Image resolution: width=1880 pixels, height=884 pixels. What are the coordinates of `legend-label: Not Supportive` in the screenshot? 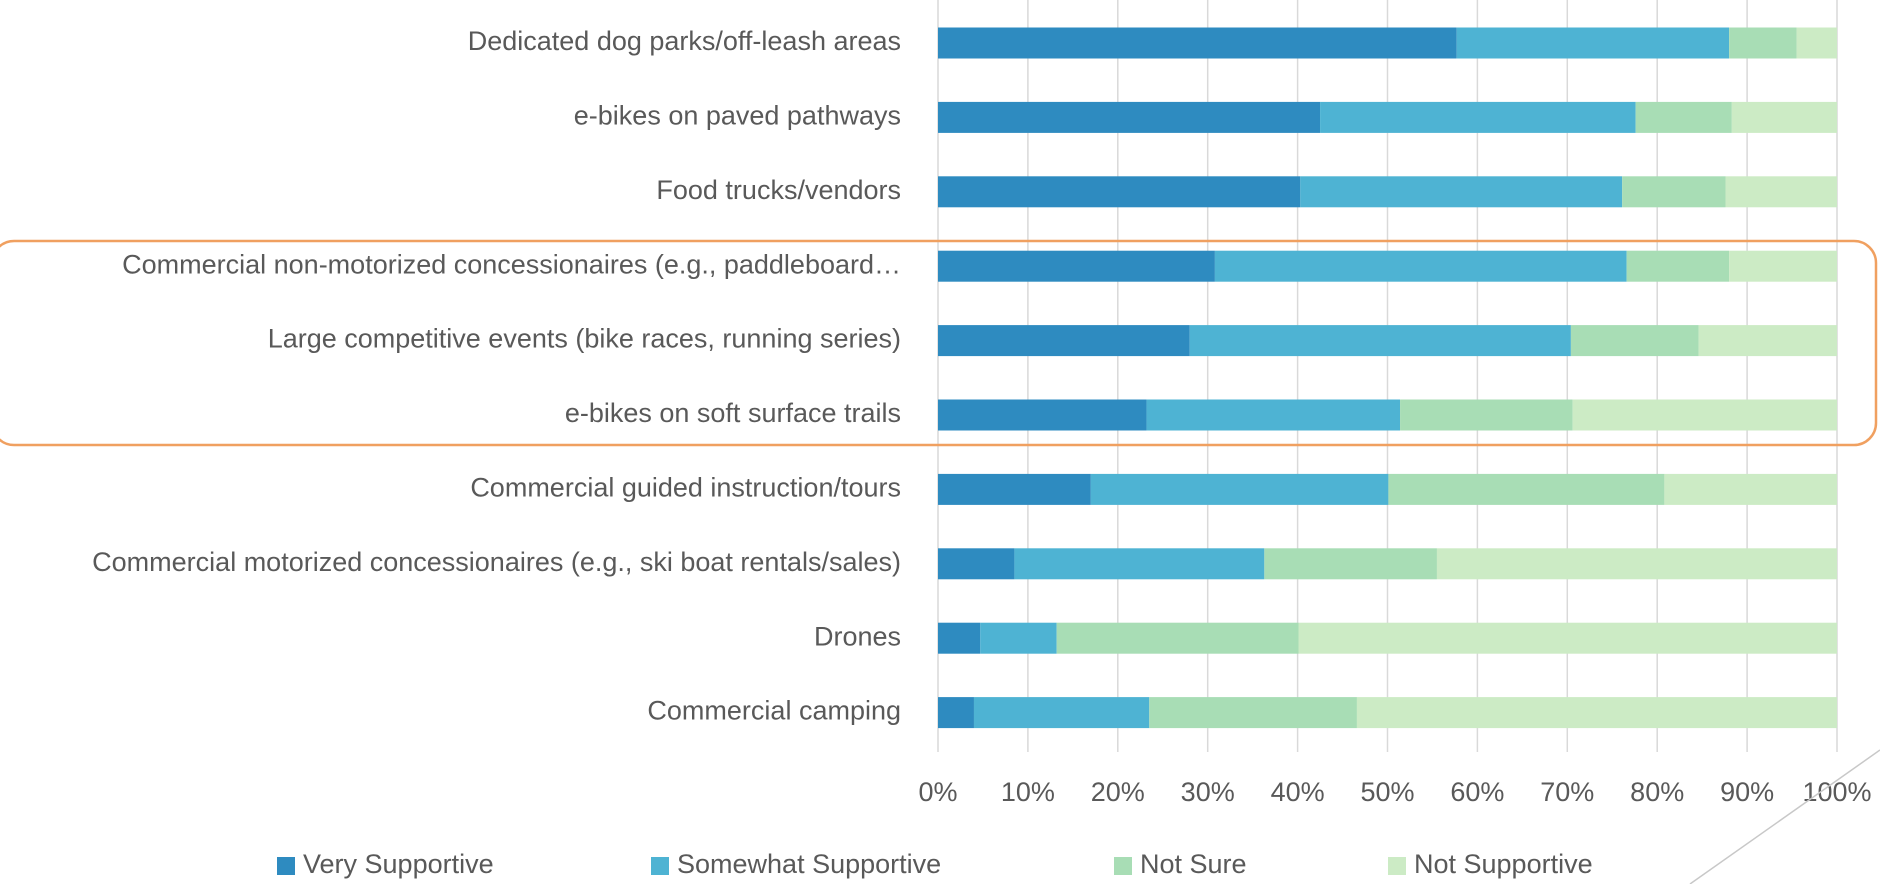 It's located at (1503, 864).